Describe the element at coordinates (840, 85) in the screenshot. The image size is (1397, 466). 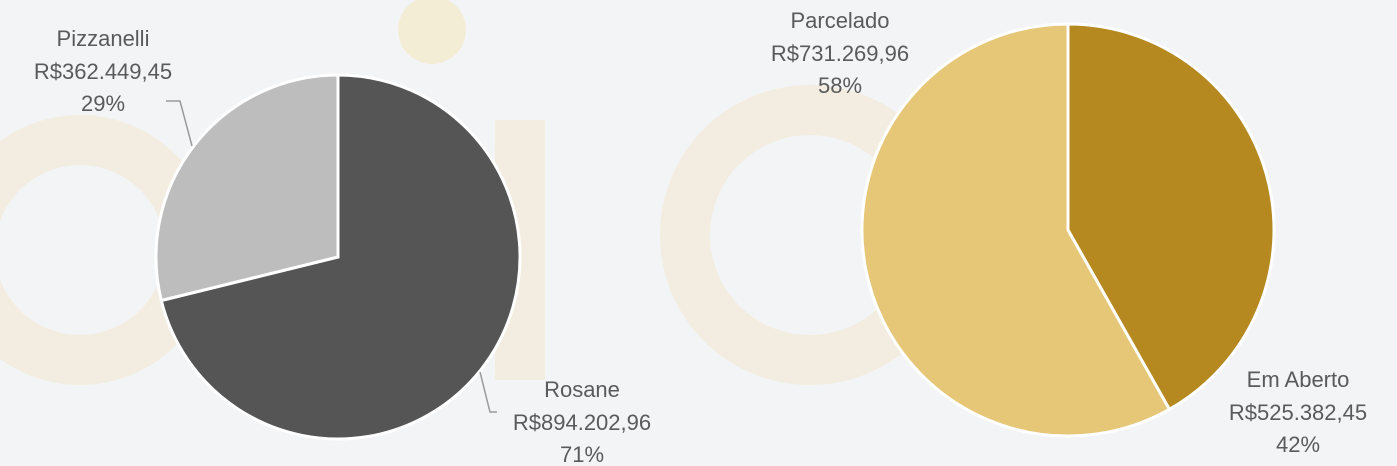
I see `slice-percent-label: 58%` at that location.